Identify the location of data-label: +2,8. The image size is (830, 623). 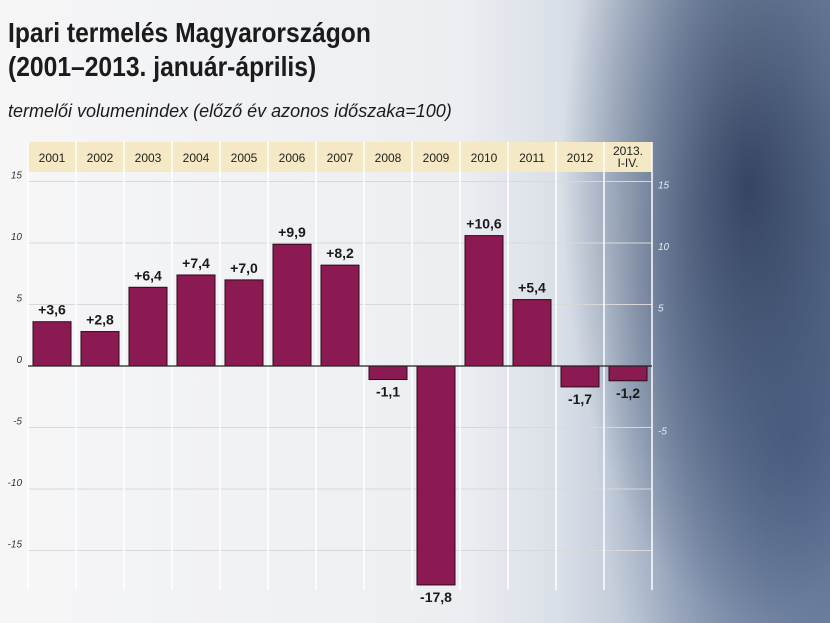
(100, 320).